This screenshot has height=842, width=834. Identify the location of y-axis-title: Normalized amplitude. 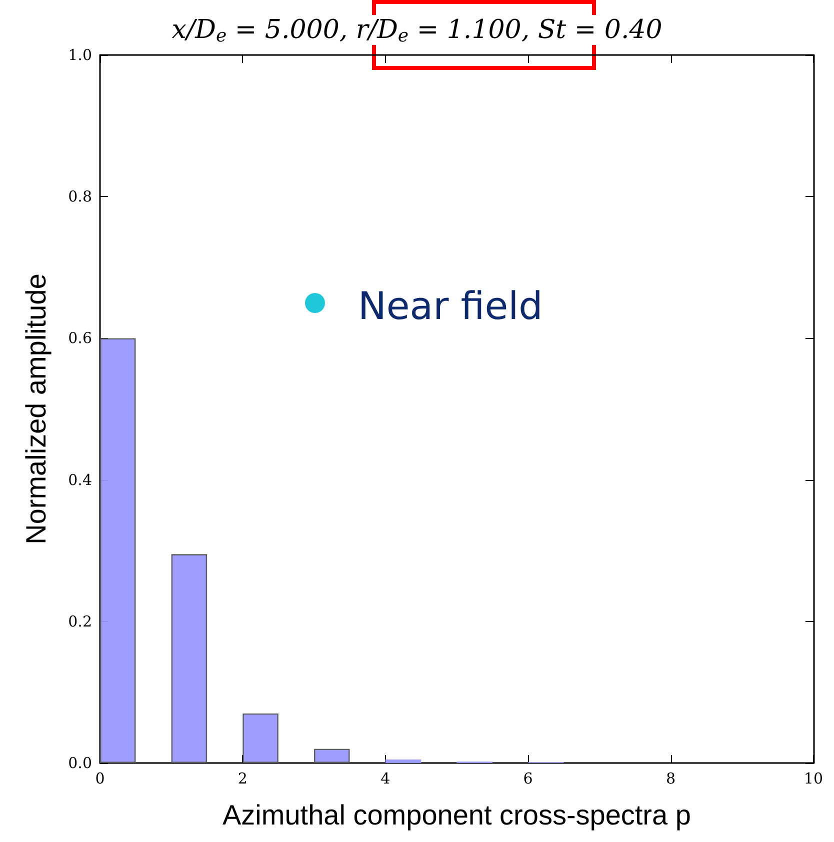
(36, 409).